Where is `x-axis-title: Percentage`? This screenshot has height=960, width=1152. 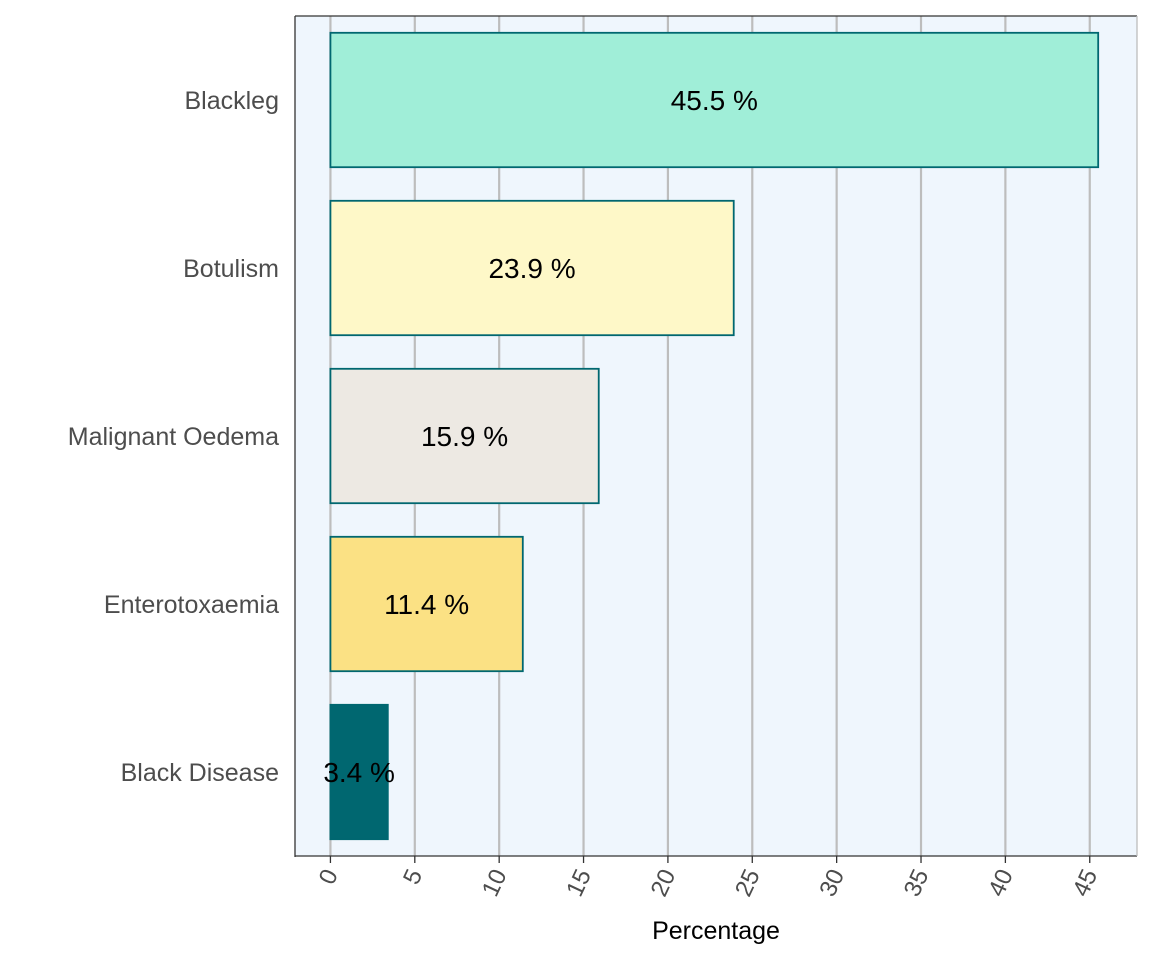 x-axis-title: Percentage is located at coordinates (716, 931).